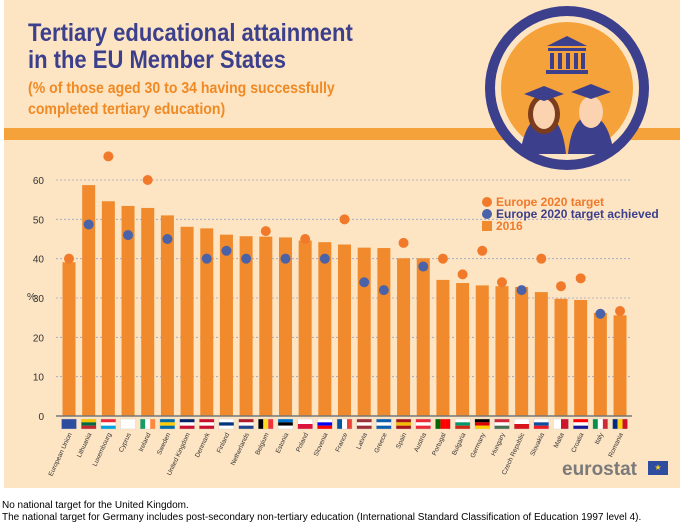 This screenshot has height=523, width=684. I want to click on legend-target-label: Europe 2020 target, so click(550, 202).